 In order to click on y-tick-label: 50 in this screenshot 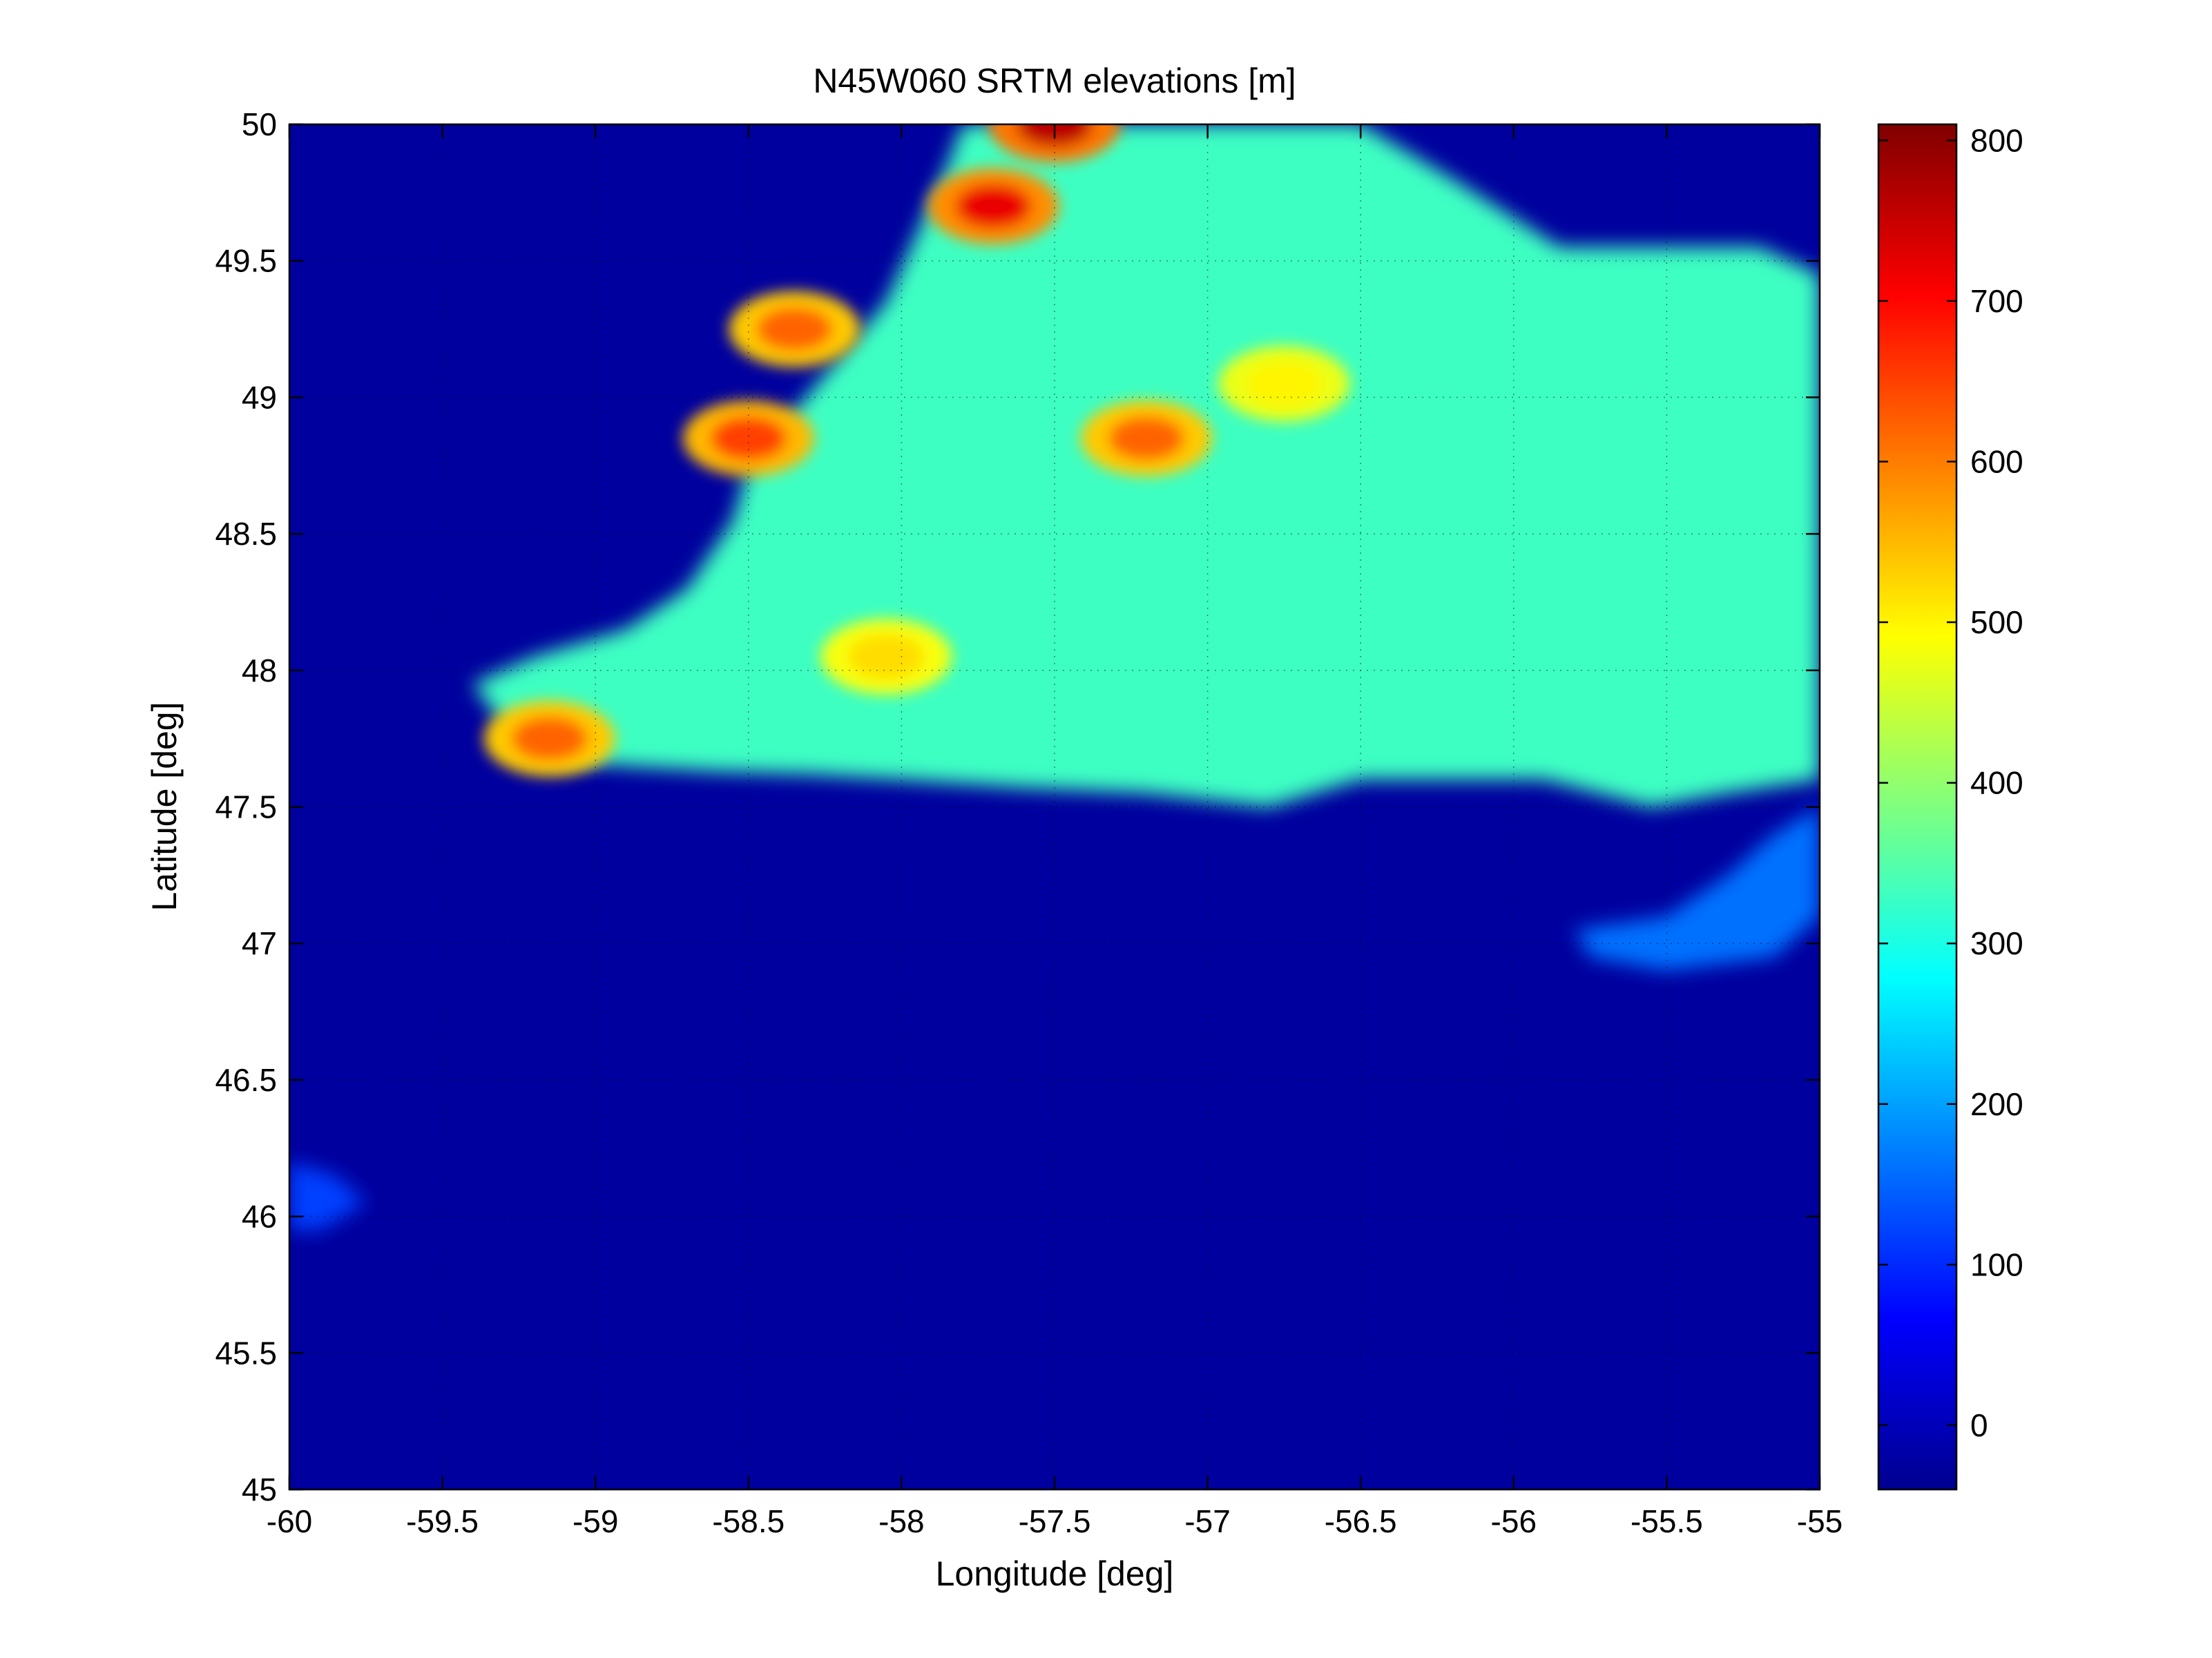, I will do `click(259, 124)`.